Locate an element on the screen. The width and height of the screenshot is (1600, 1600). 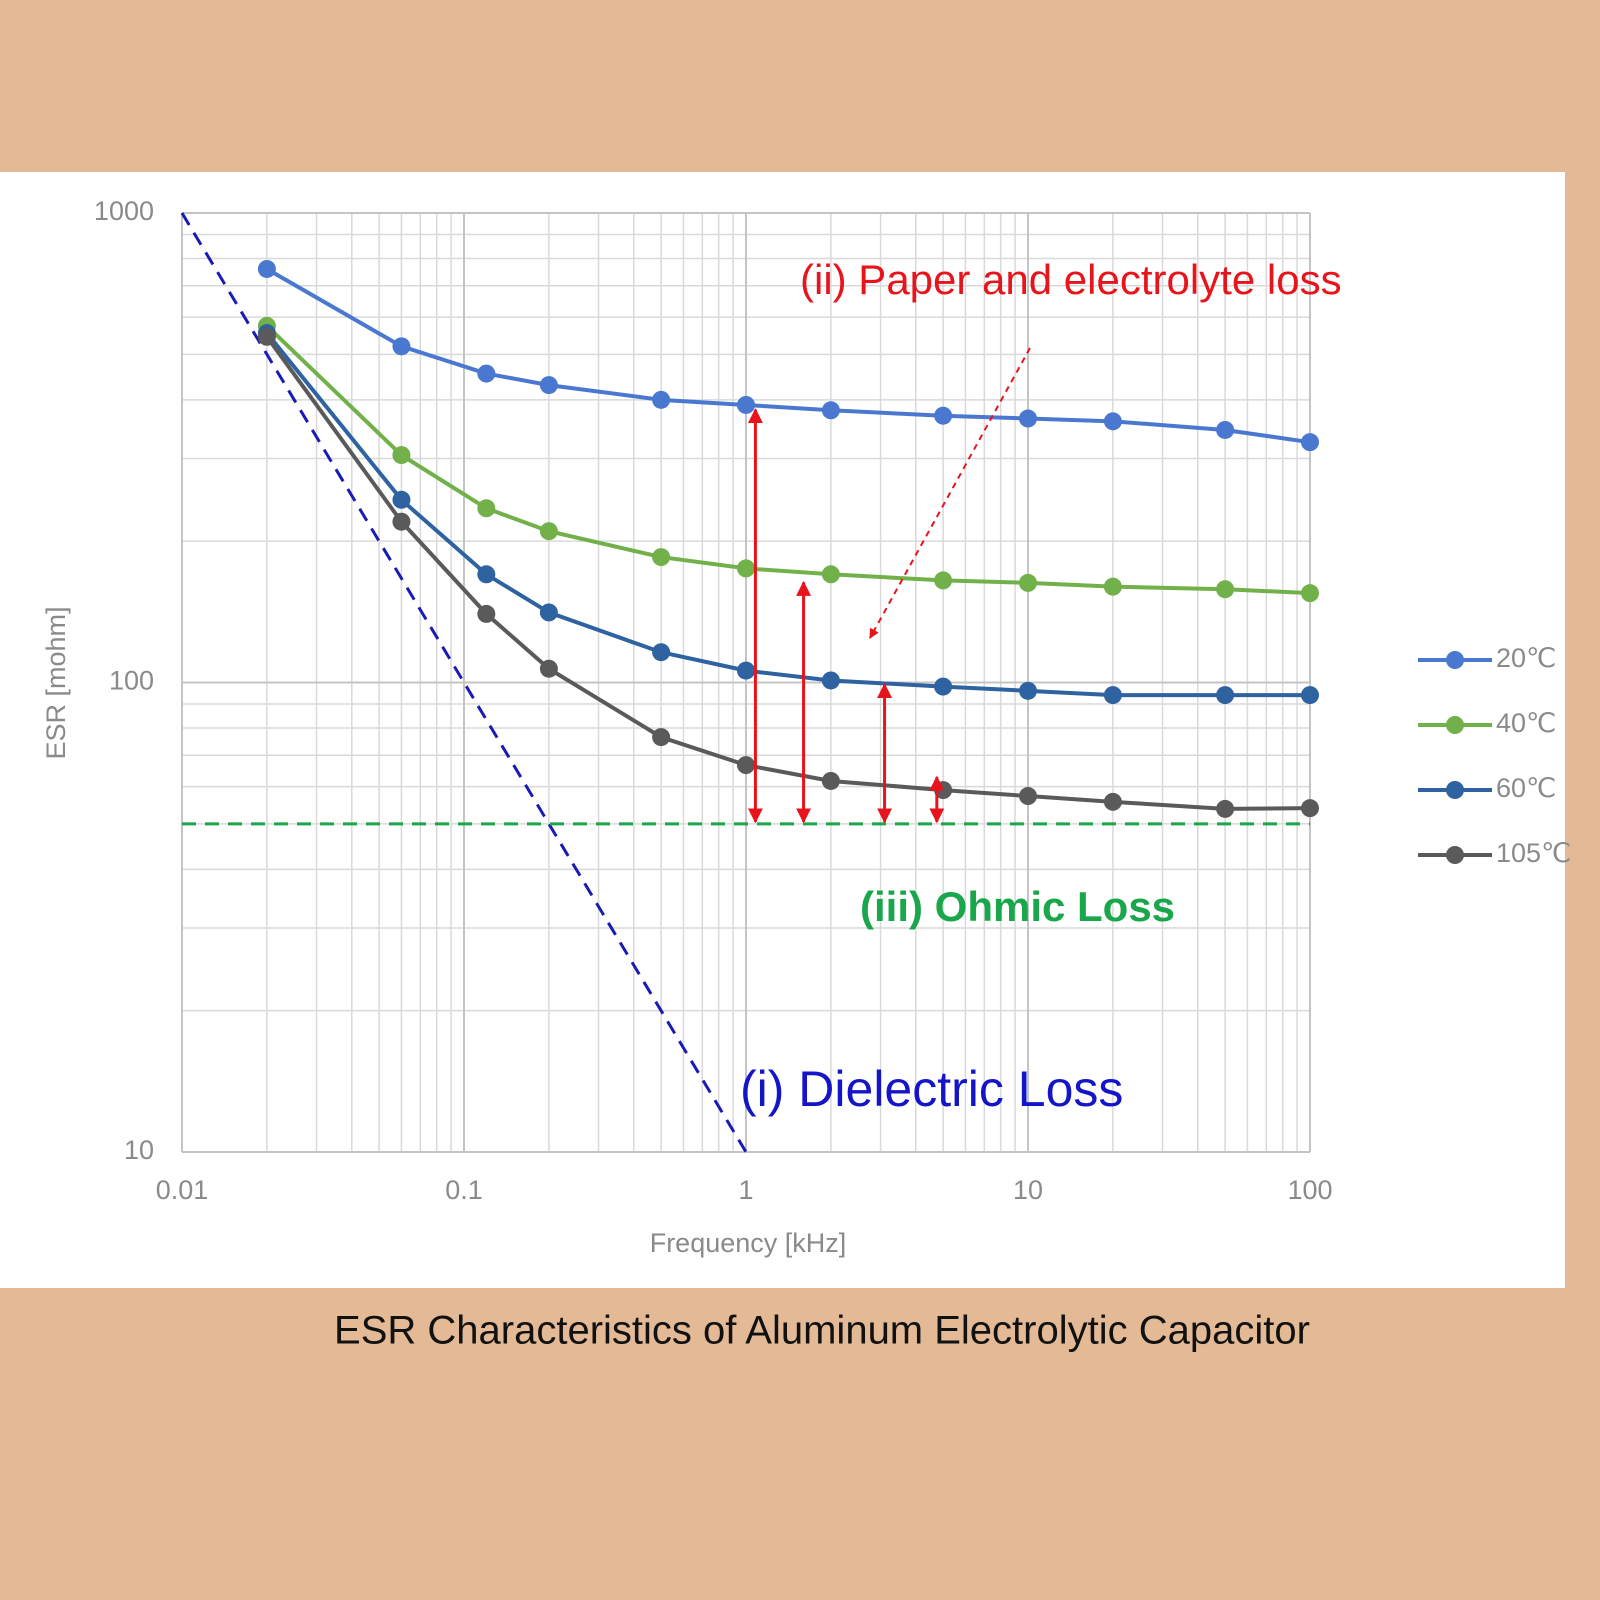
x-tick-label: 10 is located at coordinates (1028, 1190).